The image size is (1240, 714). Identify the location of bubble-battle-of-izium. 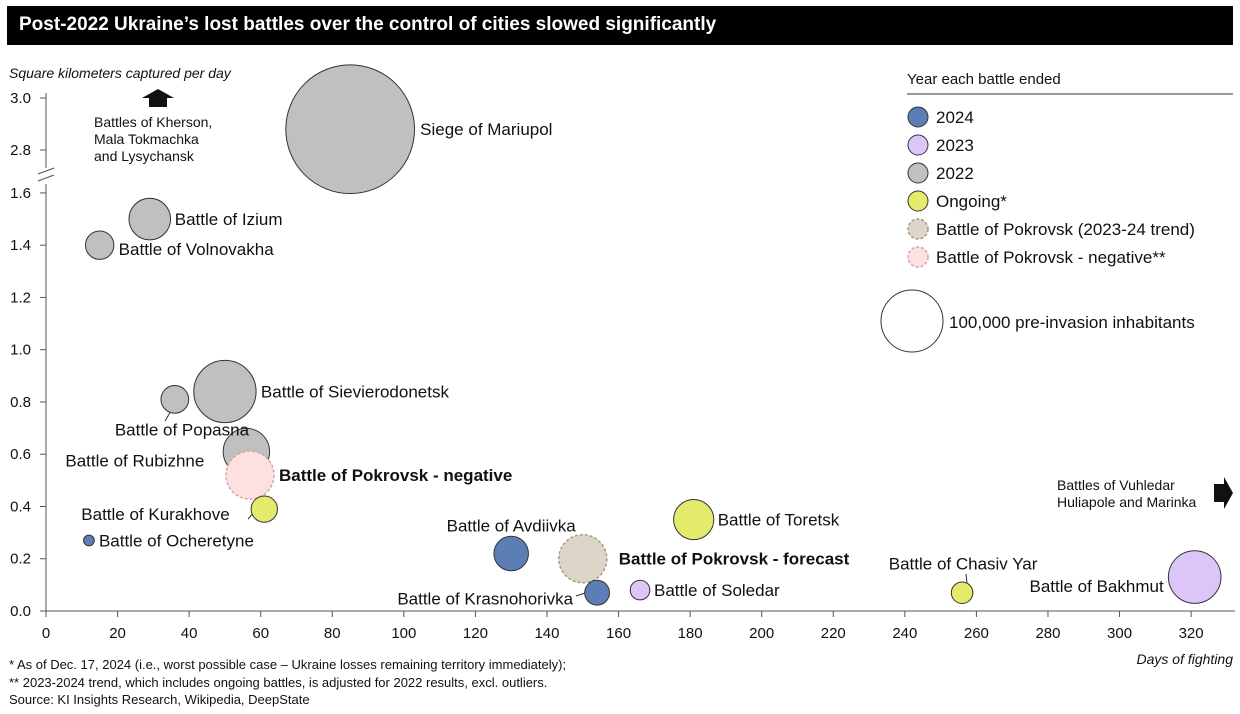
(150, 219).